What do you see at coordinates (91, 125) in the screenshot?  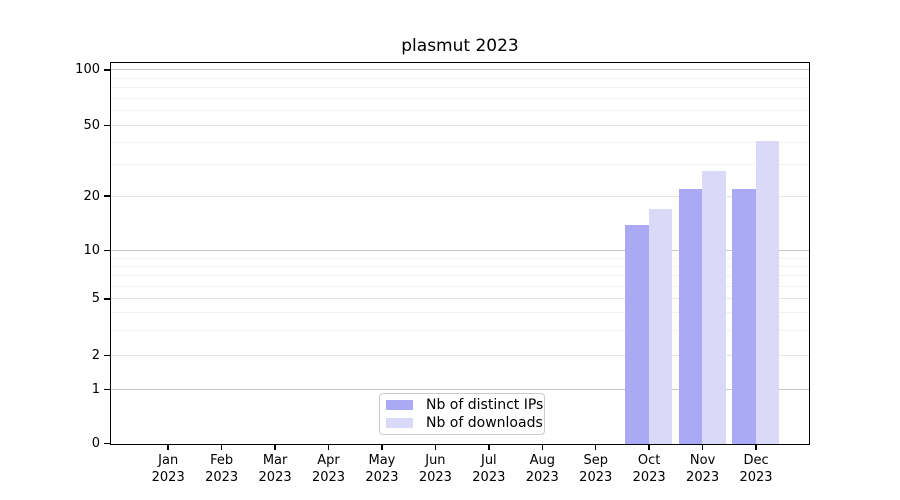 I see `y-tick-label: 50` at bounding box center [91, 125].